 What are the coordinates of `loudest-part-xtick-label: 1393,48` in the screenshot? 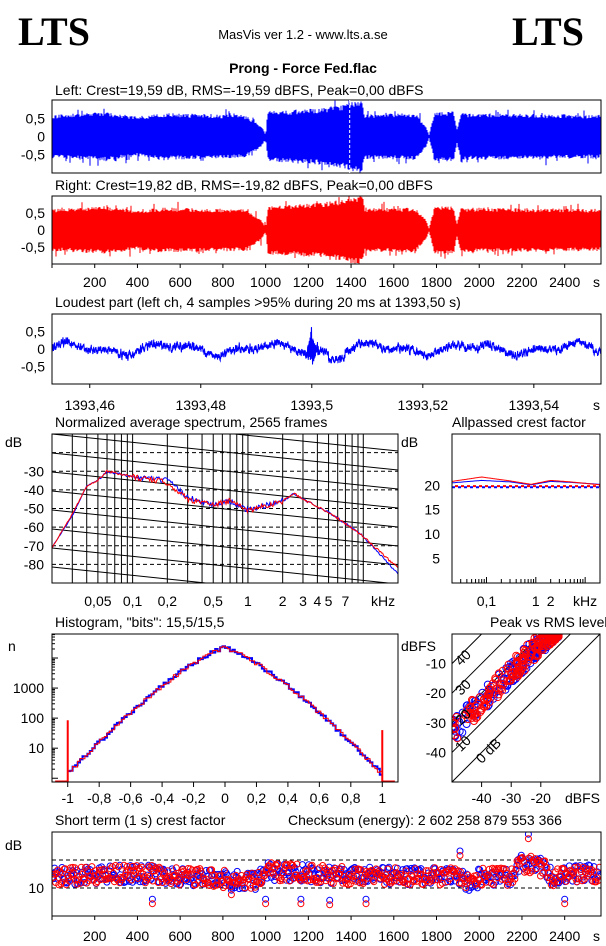 It's located at (200, 405).